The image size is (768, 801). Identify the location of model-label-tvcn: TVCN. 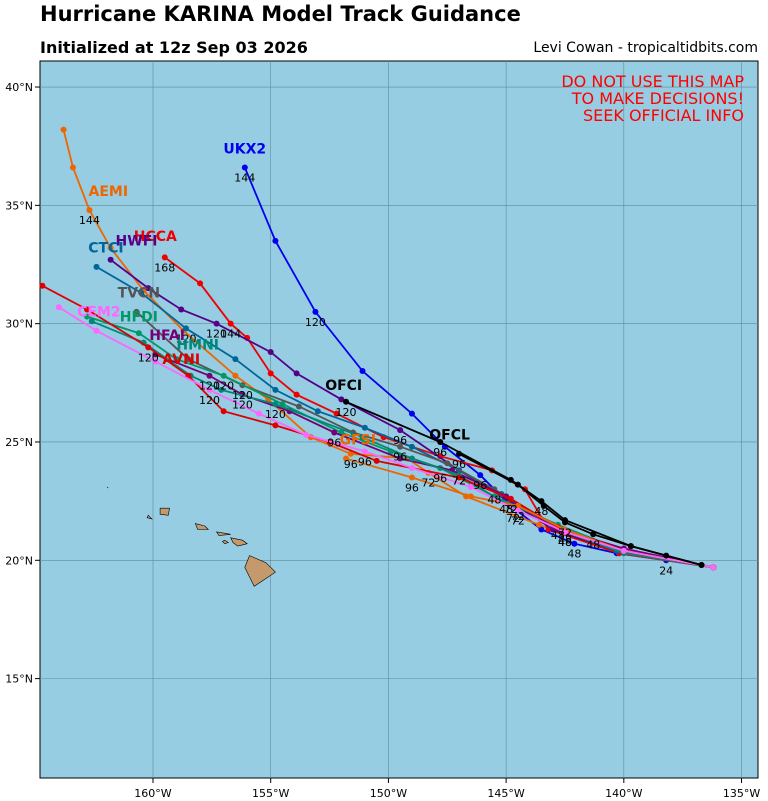
(139, 294).